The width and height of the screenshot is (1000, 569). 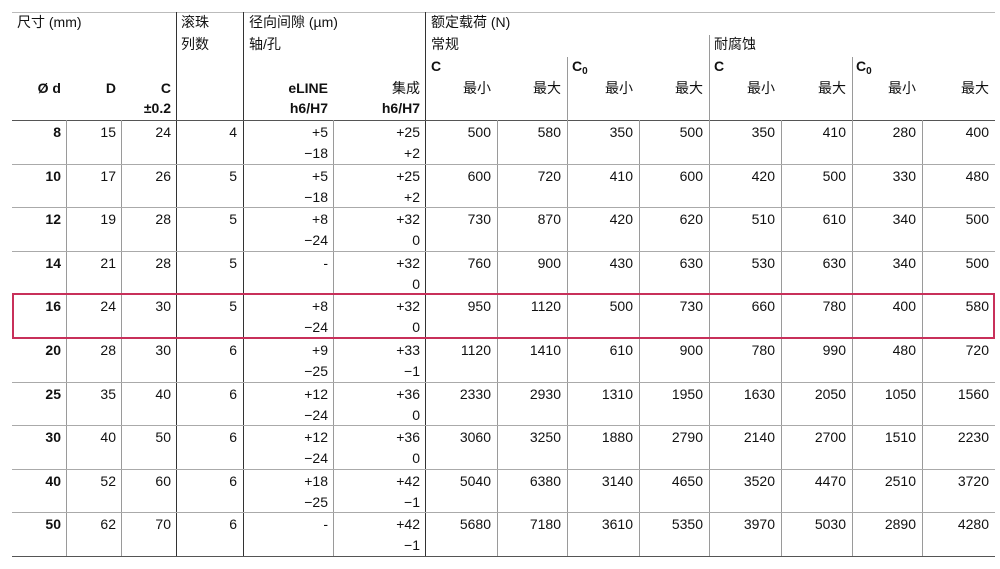 What do you see at coordinates (233, 132) in the screenshot?
I see `cell-ball-rows: 4` at bounding box center [233, 132].